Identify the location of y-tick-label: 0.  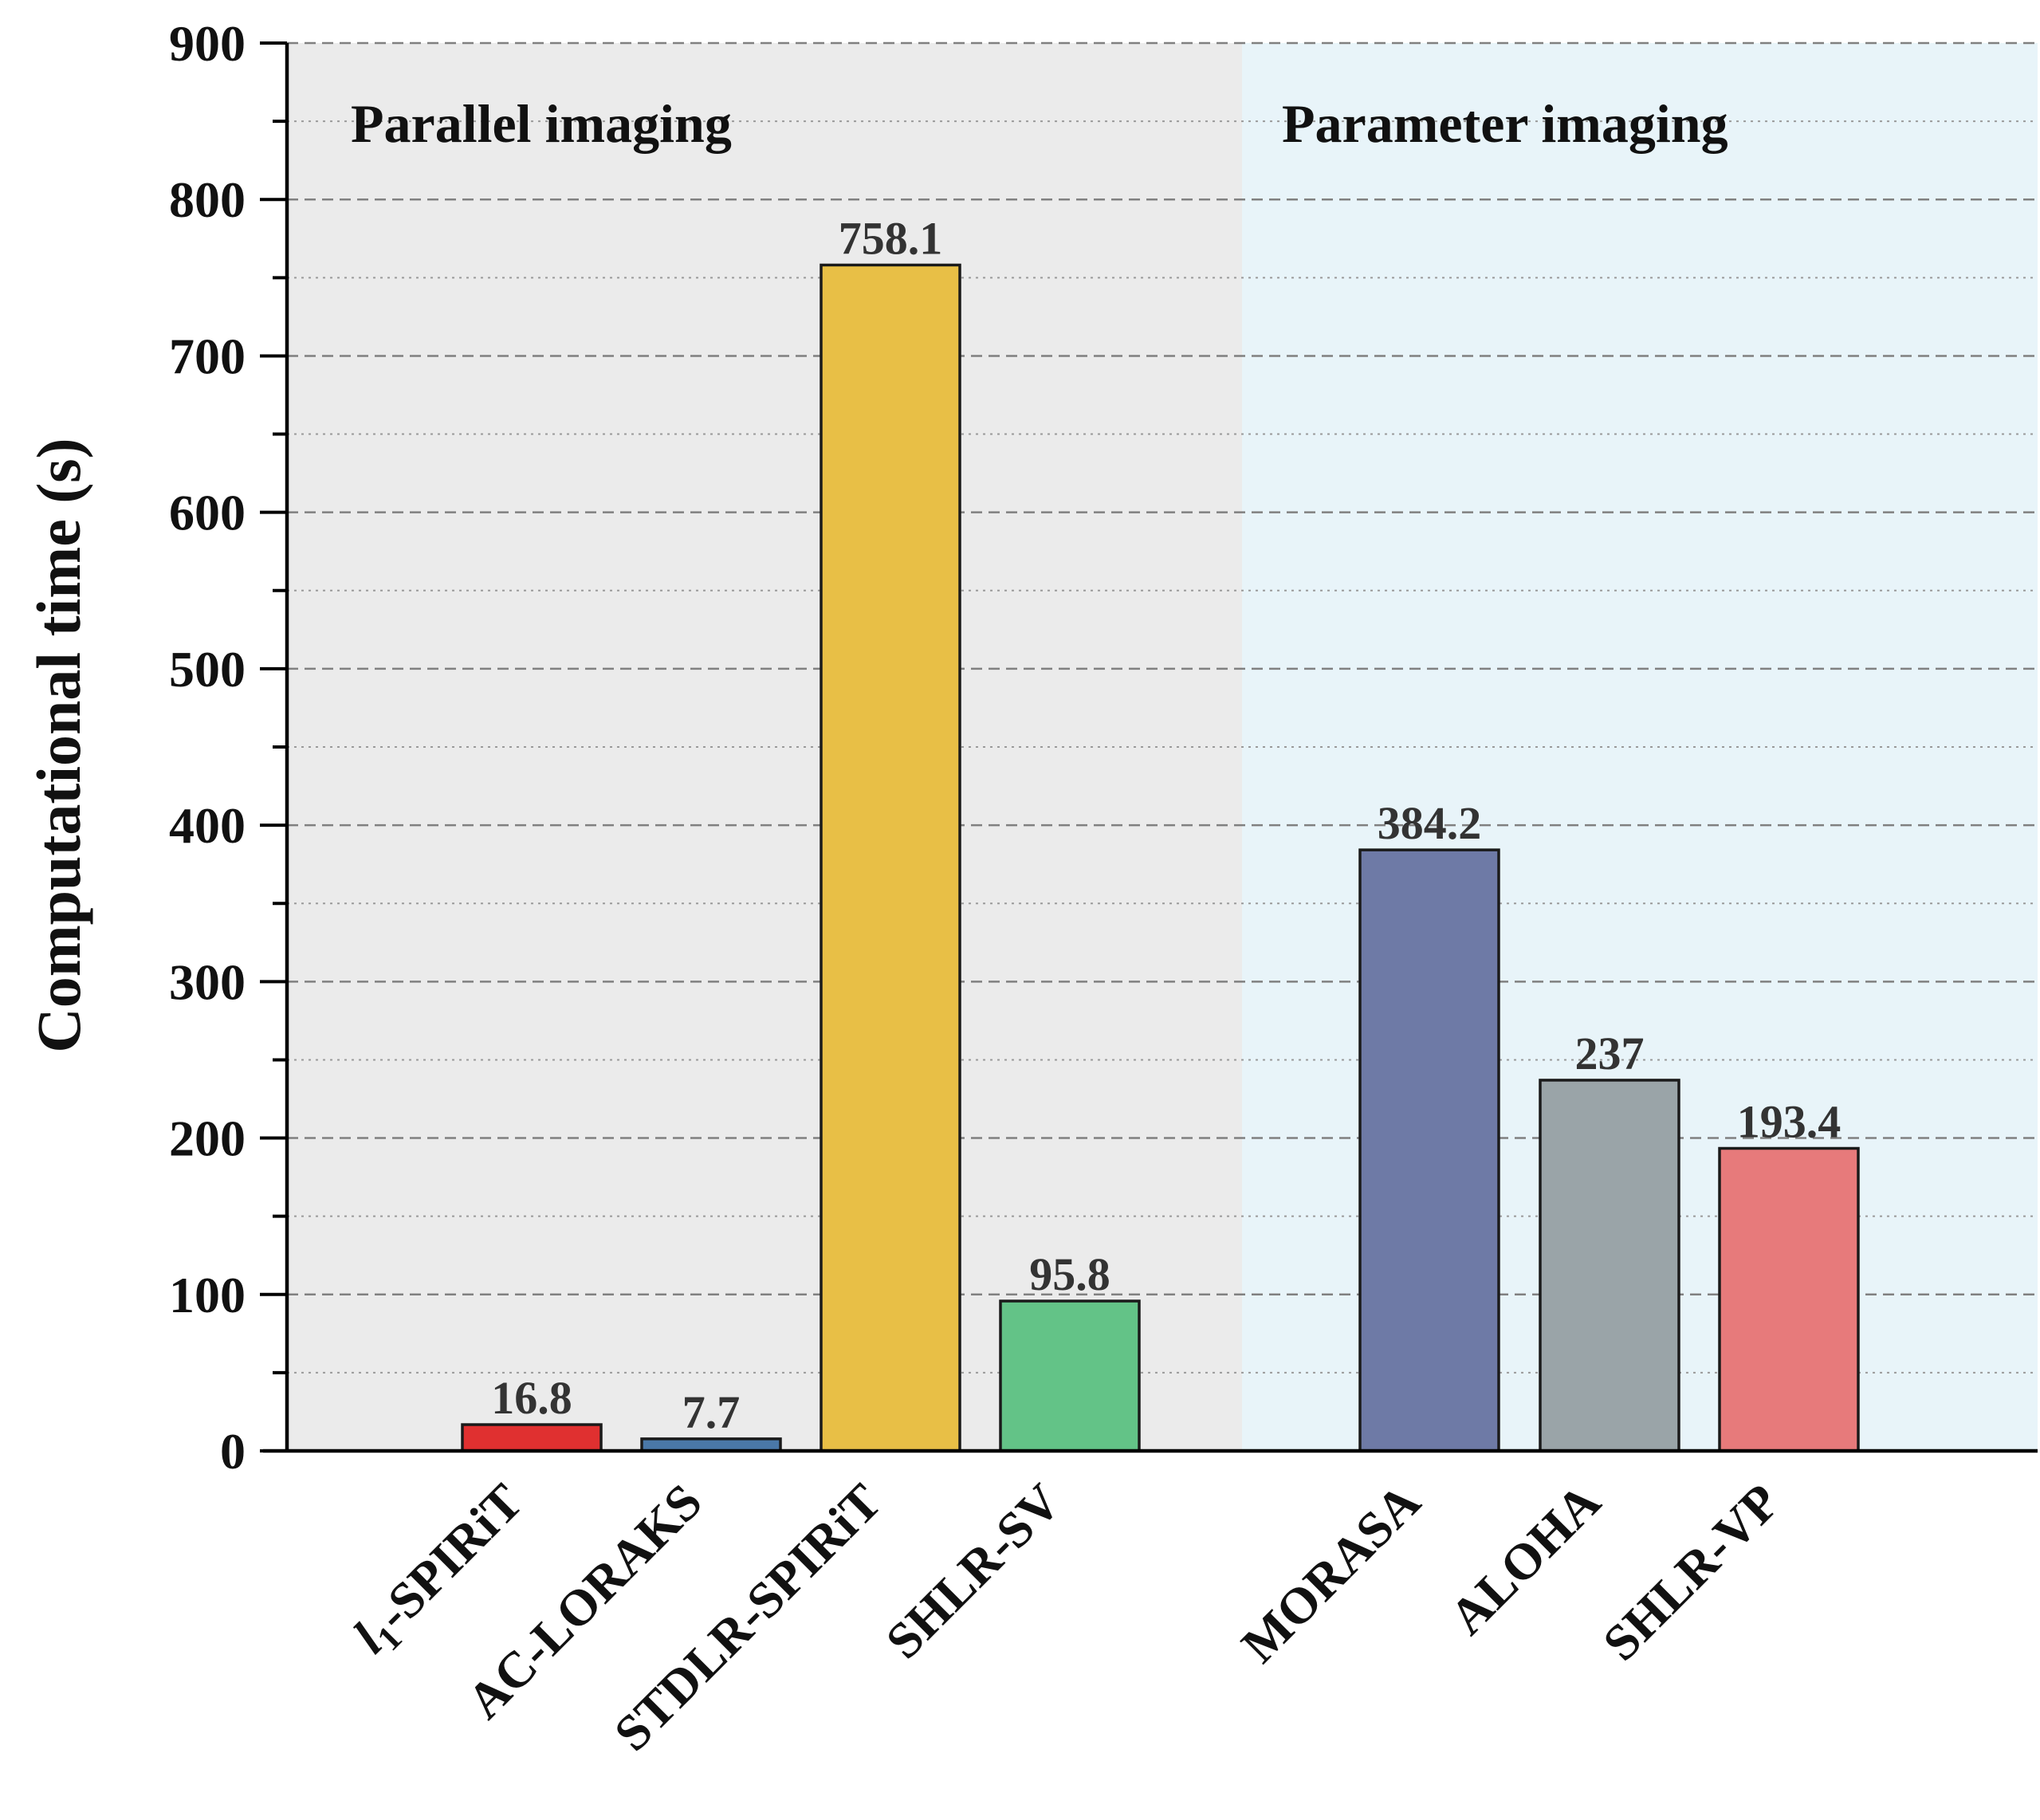
(233, 1451).